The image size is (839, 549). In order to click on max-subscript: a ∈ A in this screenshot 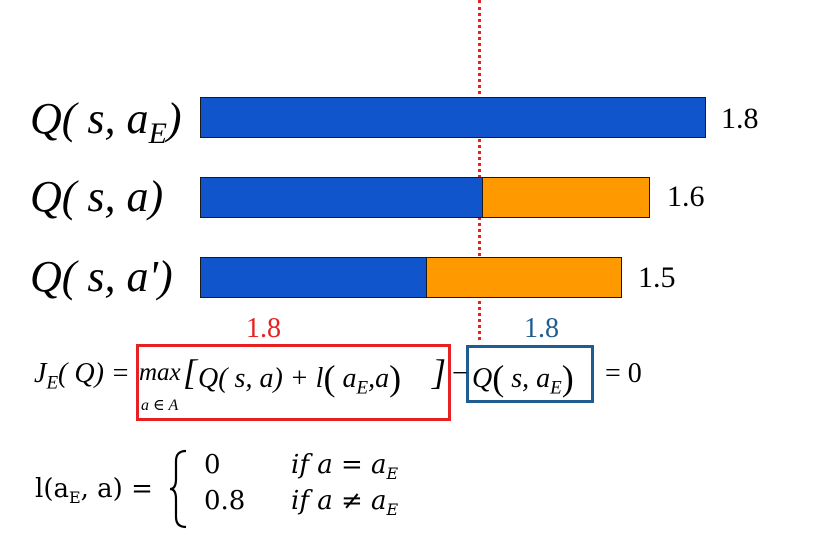, I will do `click(160, 405)`.